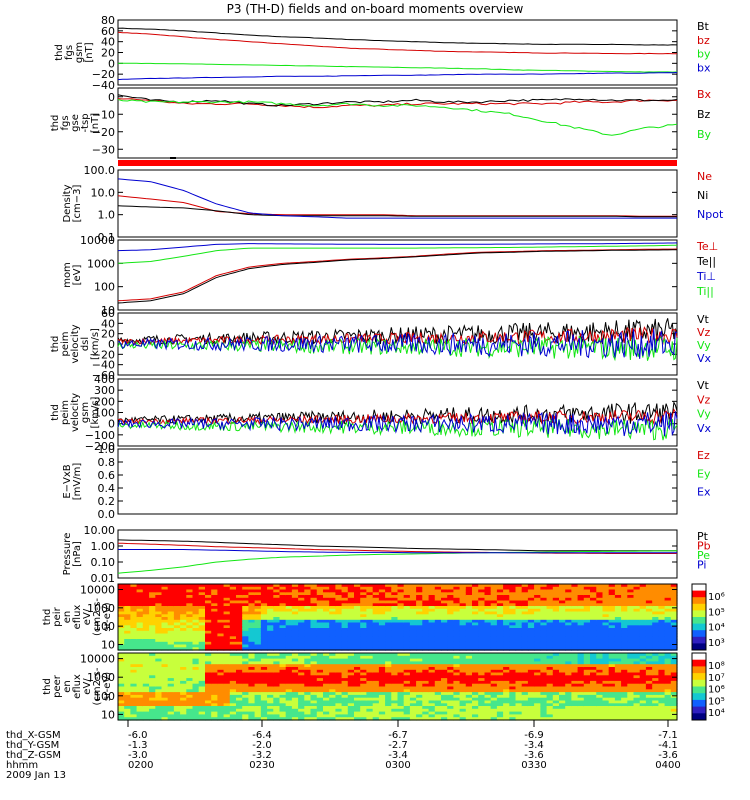  What do you see at coordinates (33, 755) in the screenshot?
I see `x-axis-row-label: thd_Z-GSM` at bounding box center [33, 755].